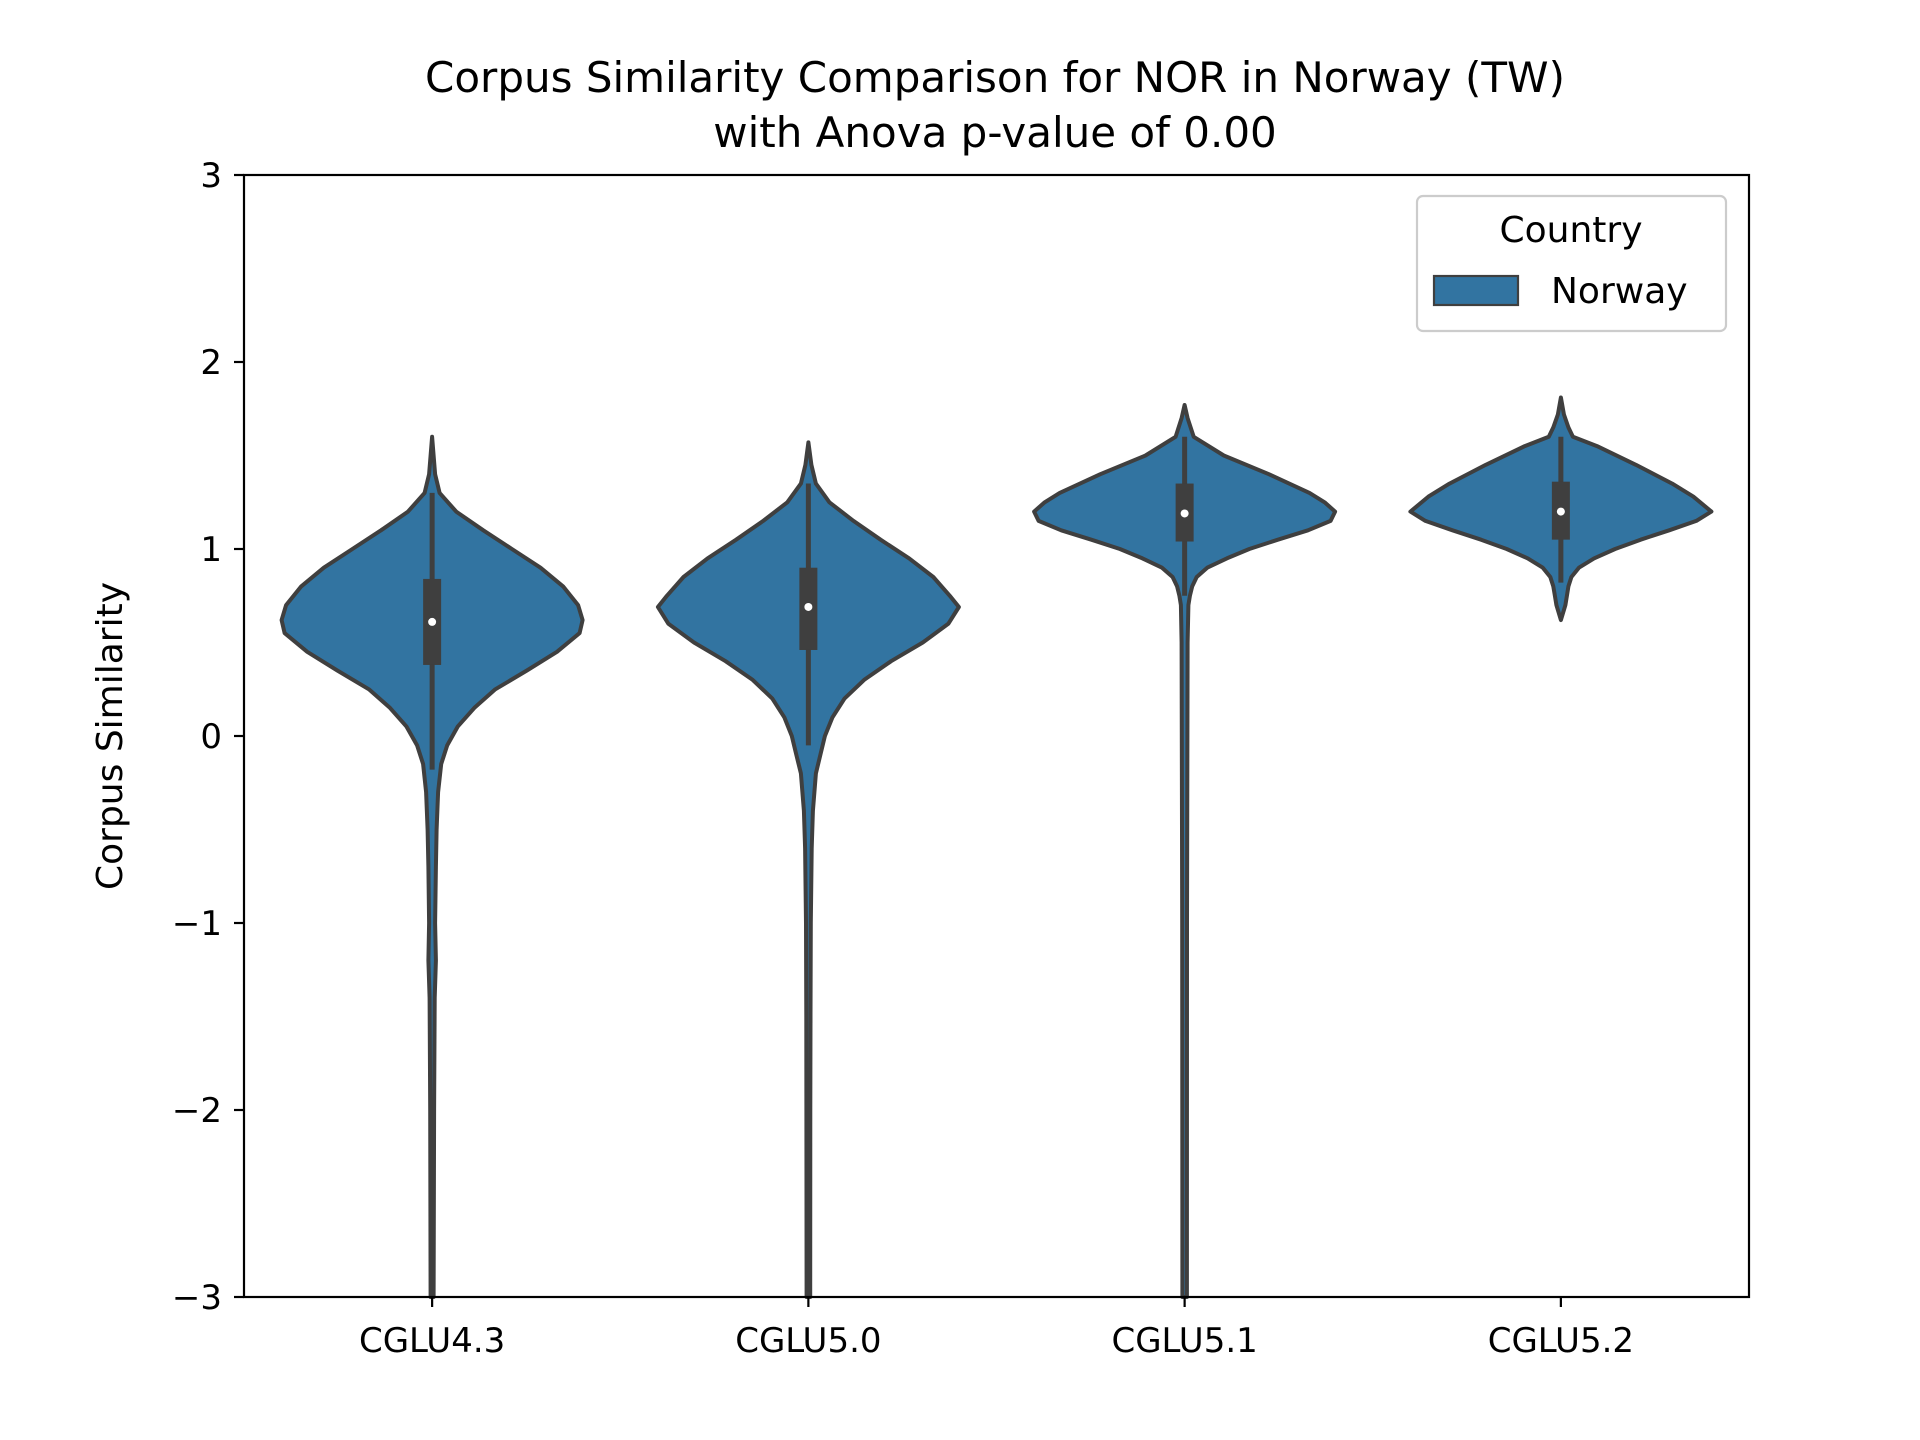  What do you see at coordinates (1561, 1341) in the screenshot?
I see `x-tick-label-cglu5-2: CGLU5.2` at bounding box center [1561, 1341].